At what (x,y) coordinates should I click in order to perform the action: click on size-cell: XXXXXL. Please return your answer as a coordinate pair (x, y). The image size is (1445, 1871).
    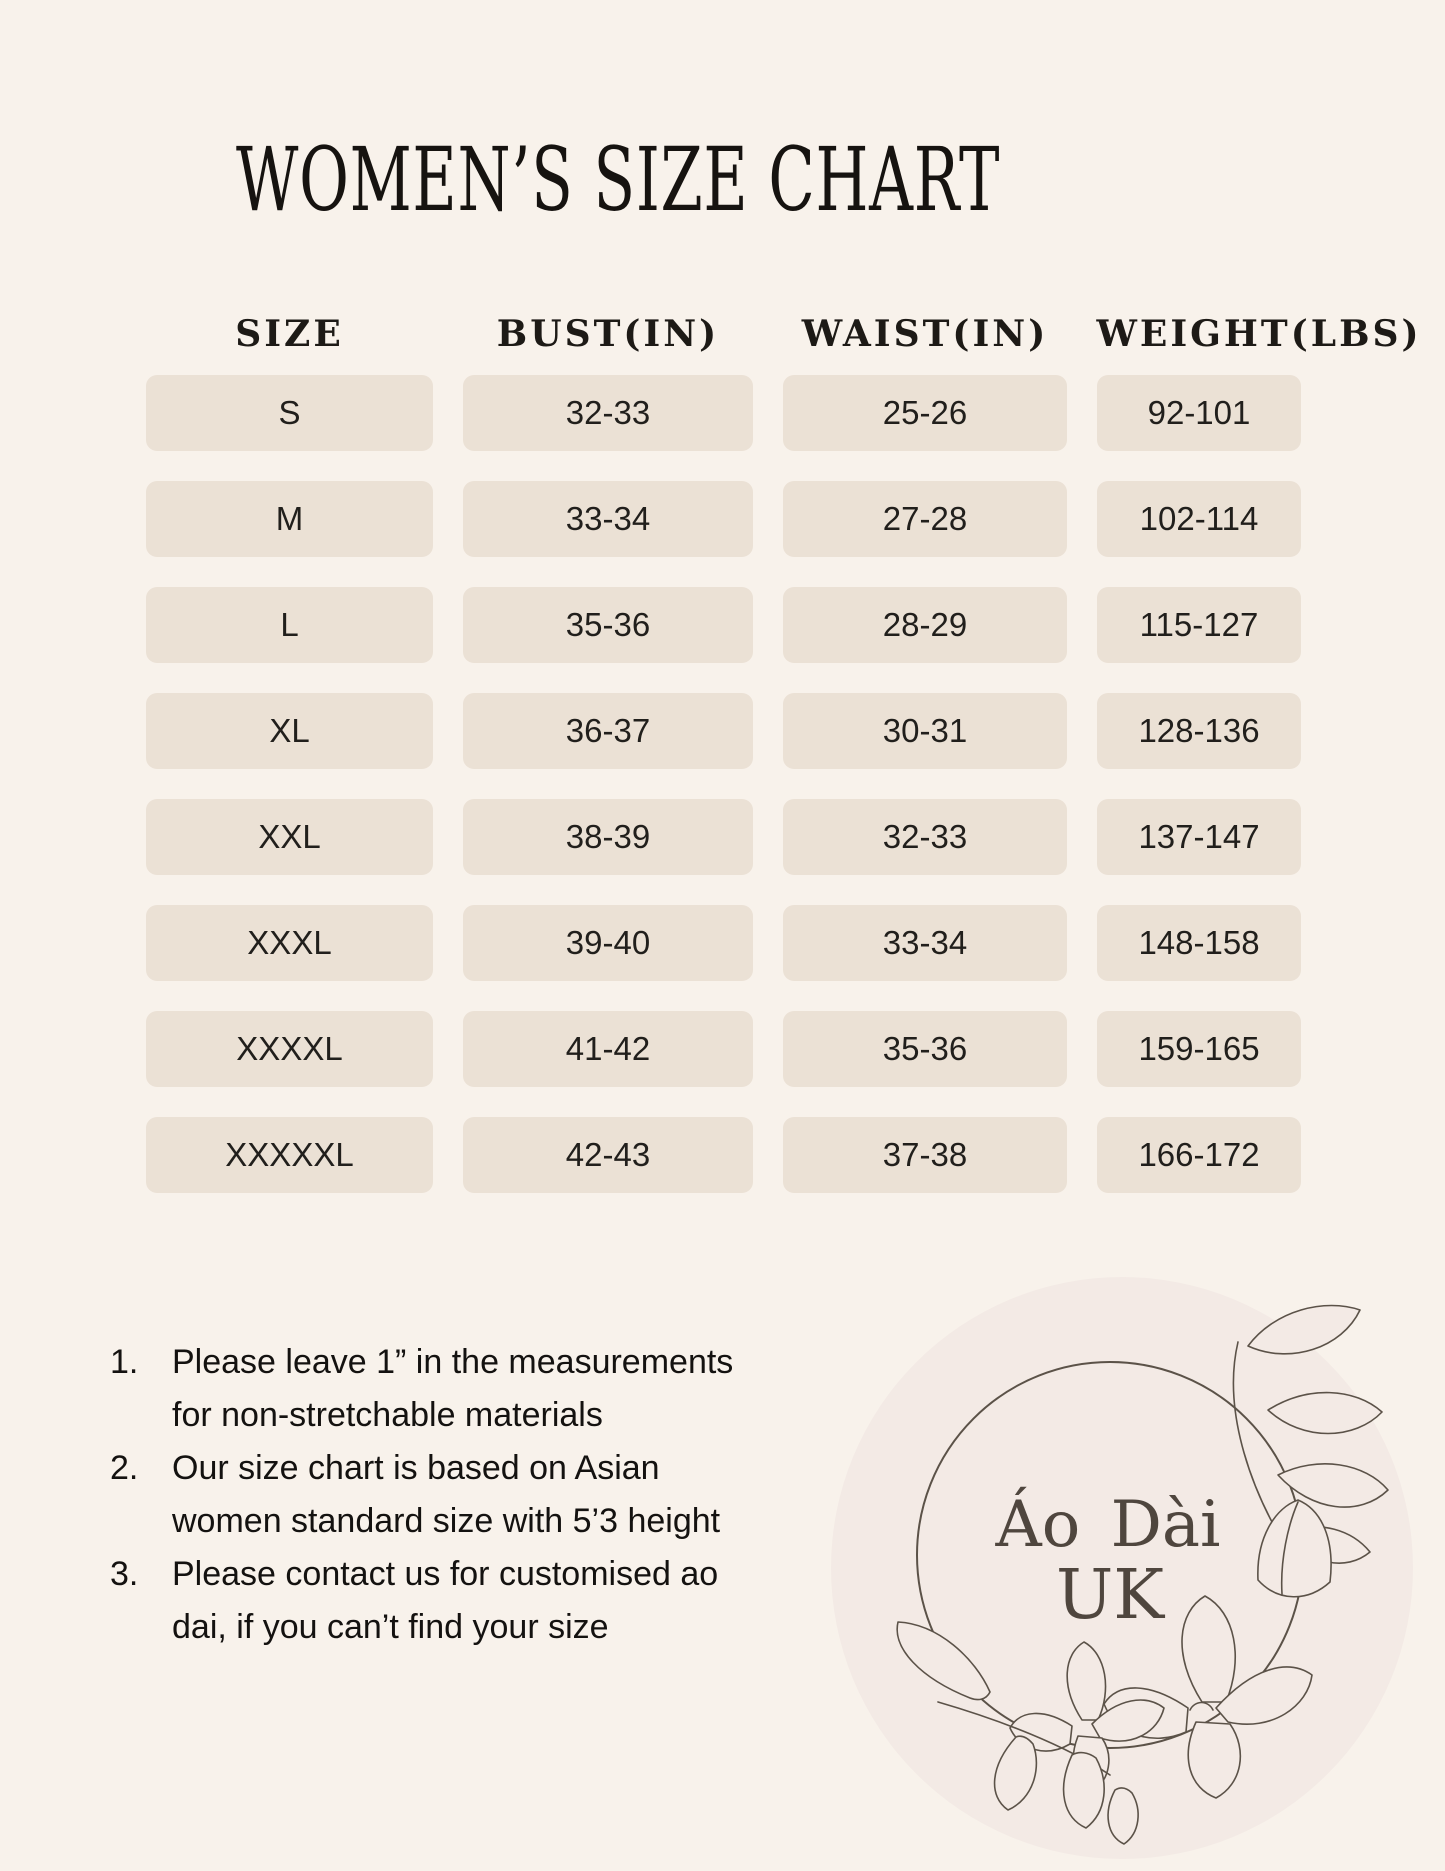
    Looking at the image, I should click on (289, 1155).